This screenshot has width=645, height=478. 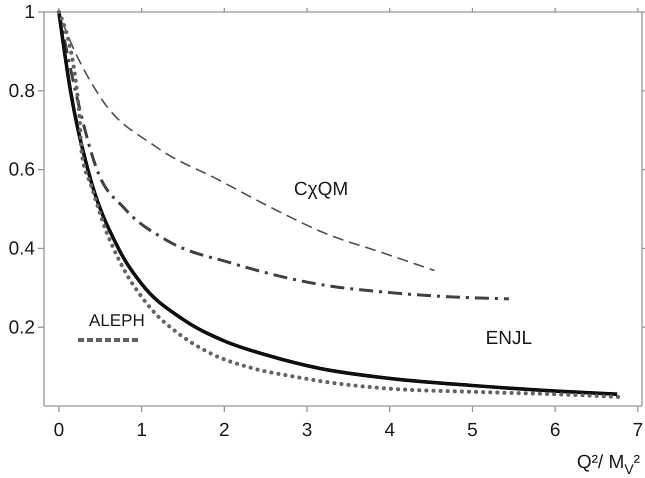 I want to click on y-tick-label: 0.2, so click(x=21, y=327).